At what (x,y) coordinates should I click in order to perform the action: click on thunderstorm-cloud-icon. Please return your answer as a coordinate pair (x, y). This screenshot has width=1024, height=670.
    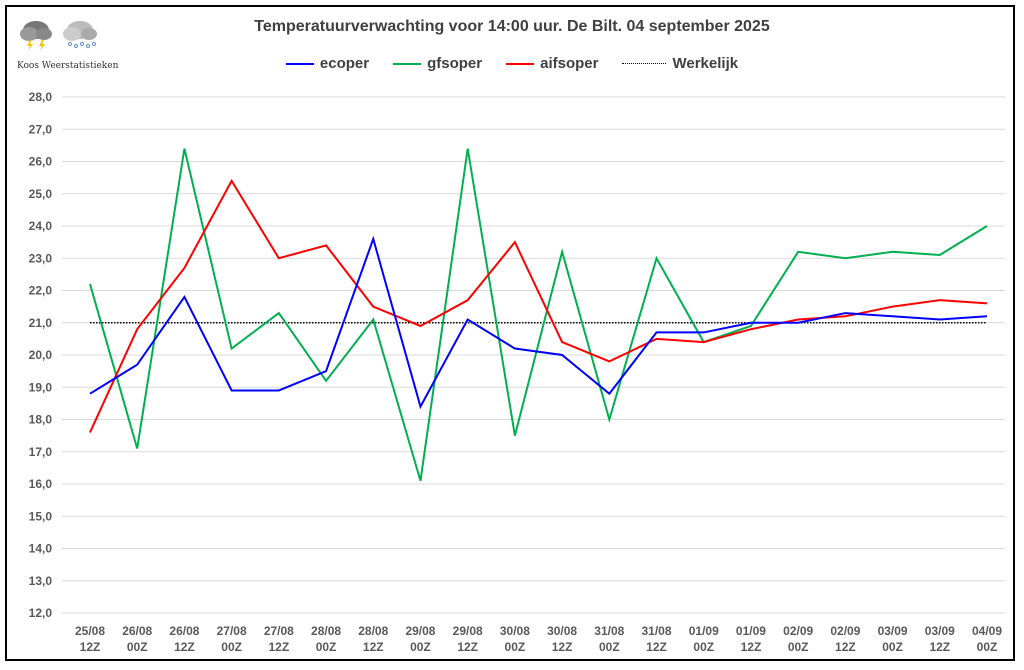
    Looking at the image, I should click on (36, 36).